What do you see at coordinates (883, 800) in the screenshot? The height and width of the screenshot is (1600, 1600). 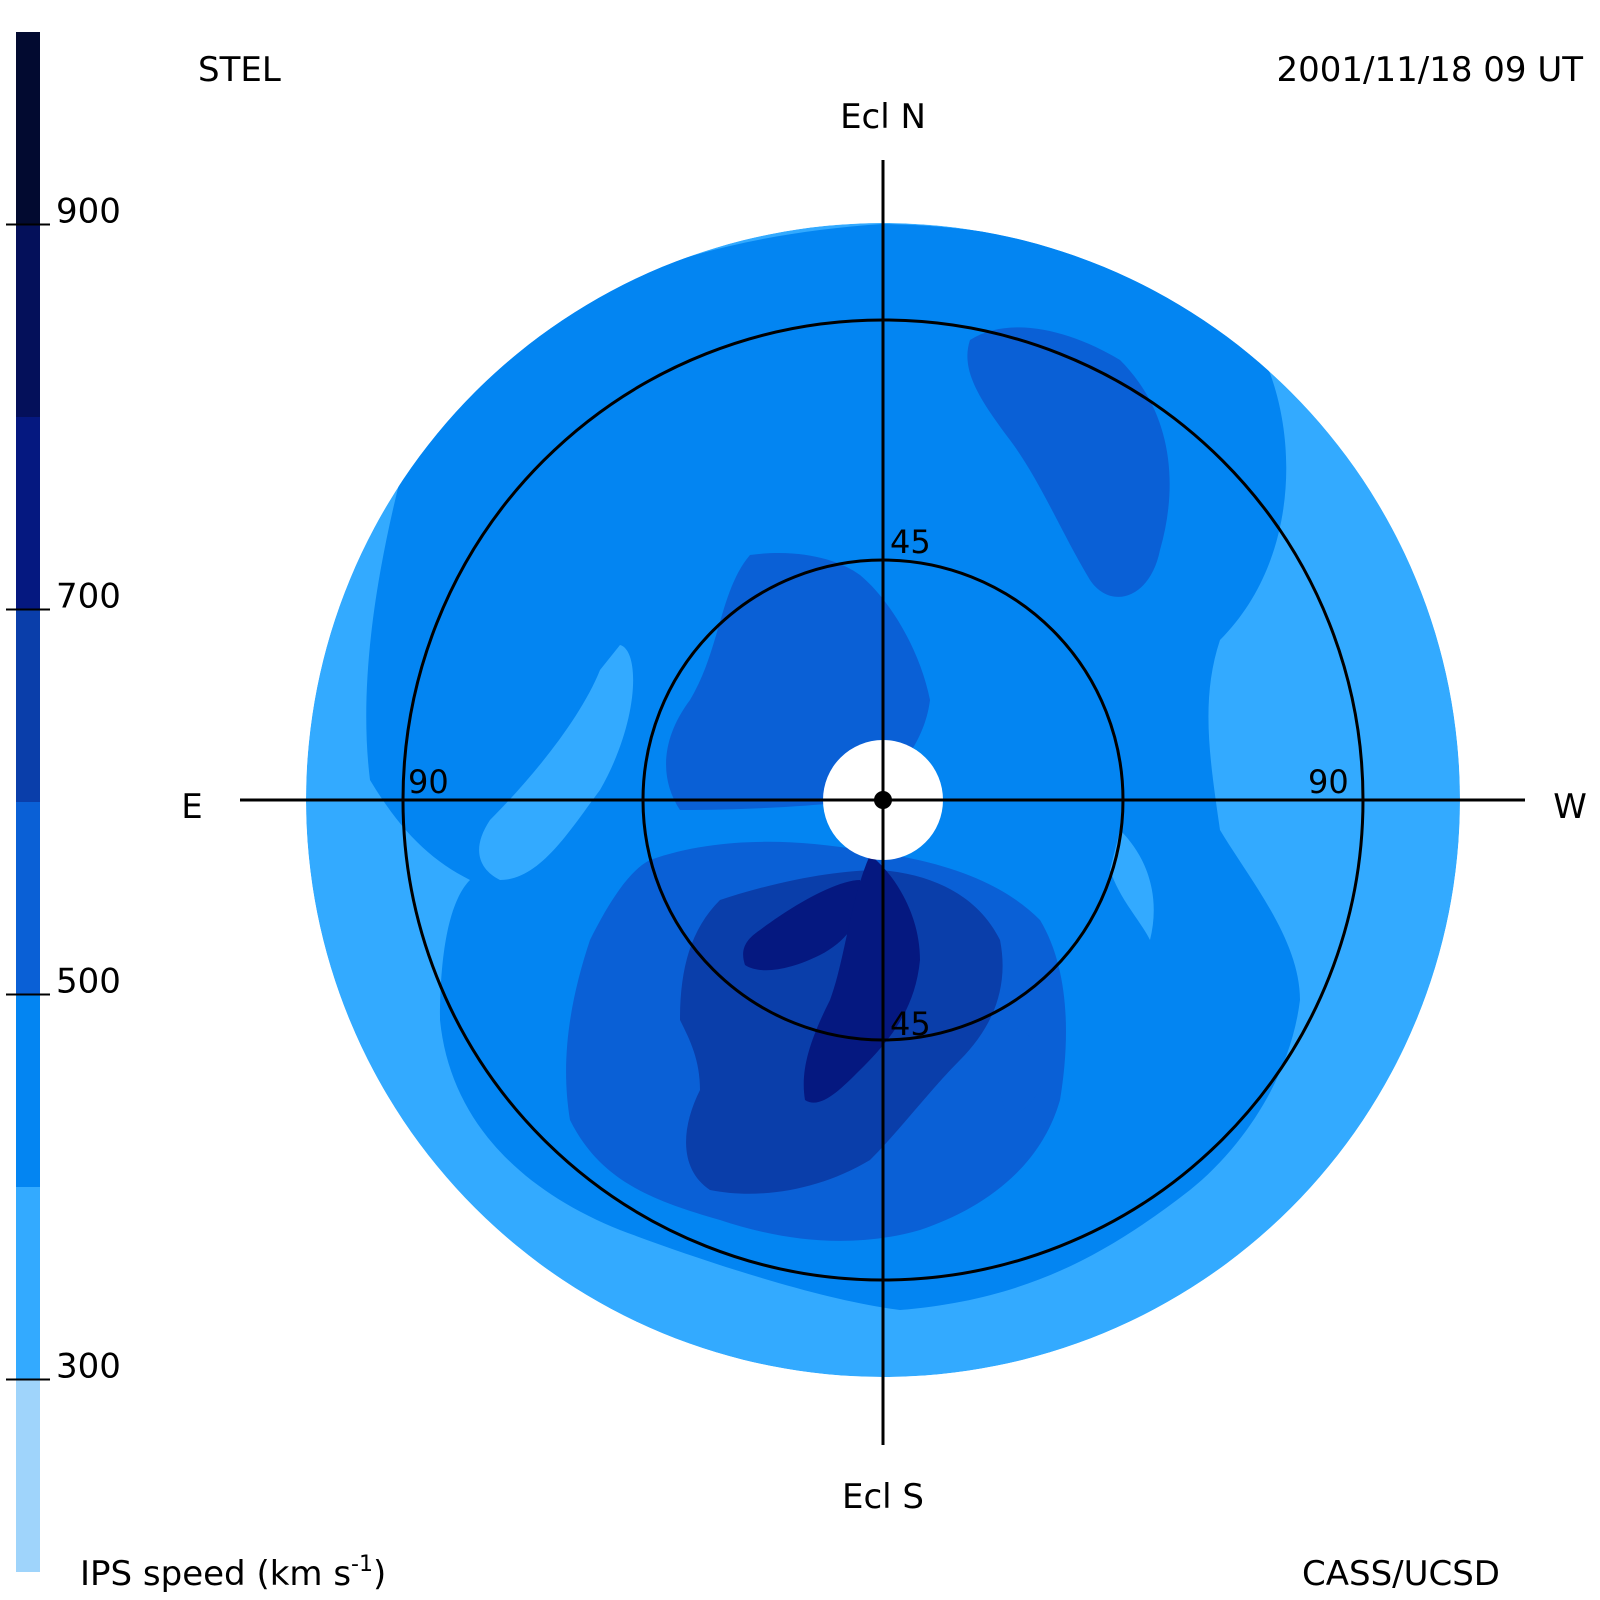 I see `sun-center-dot` at bounding box center [883, 800].